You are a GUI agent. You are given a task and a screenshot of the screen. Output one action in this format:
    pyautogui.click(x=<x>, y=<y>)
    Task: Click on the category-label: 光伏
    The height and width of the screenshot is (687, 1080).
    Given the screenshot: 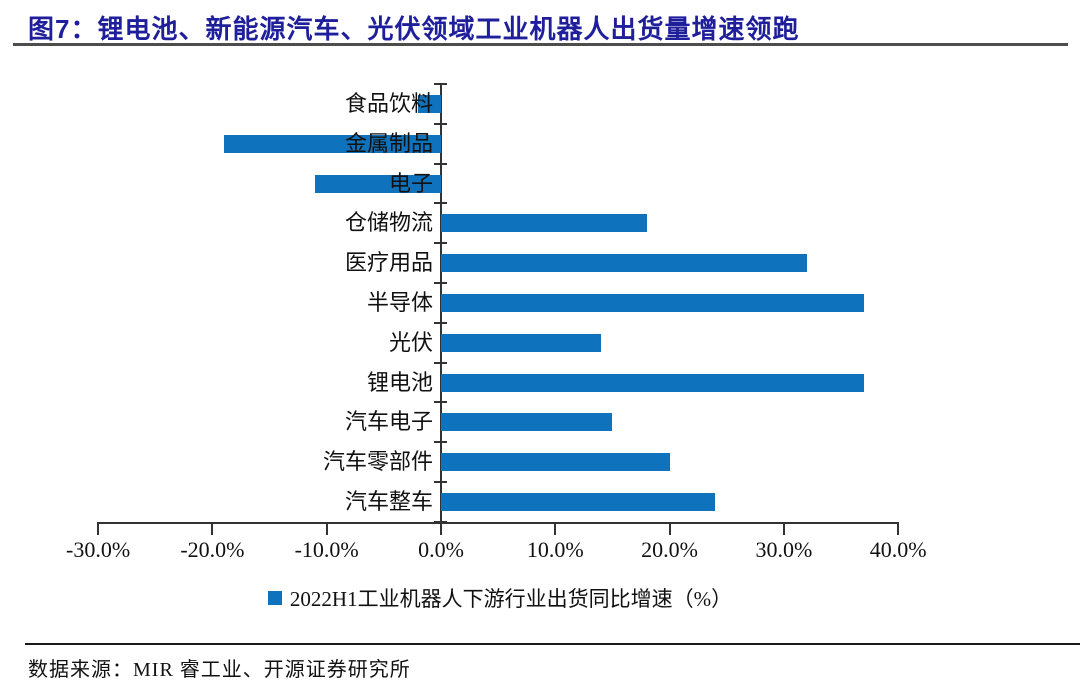 What is the action you would take?
    pyautogui.click(x=410, y=342)
    